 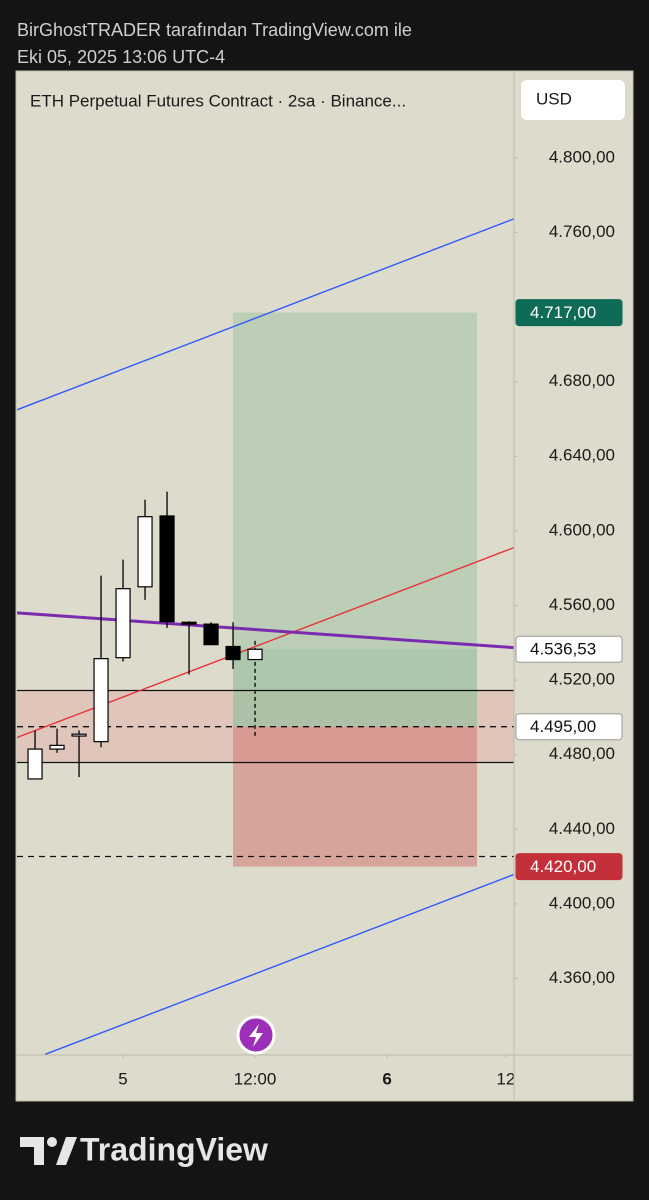 I want to click on y-tick-label: 4.400,00, so click(x=582, y=902).